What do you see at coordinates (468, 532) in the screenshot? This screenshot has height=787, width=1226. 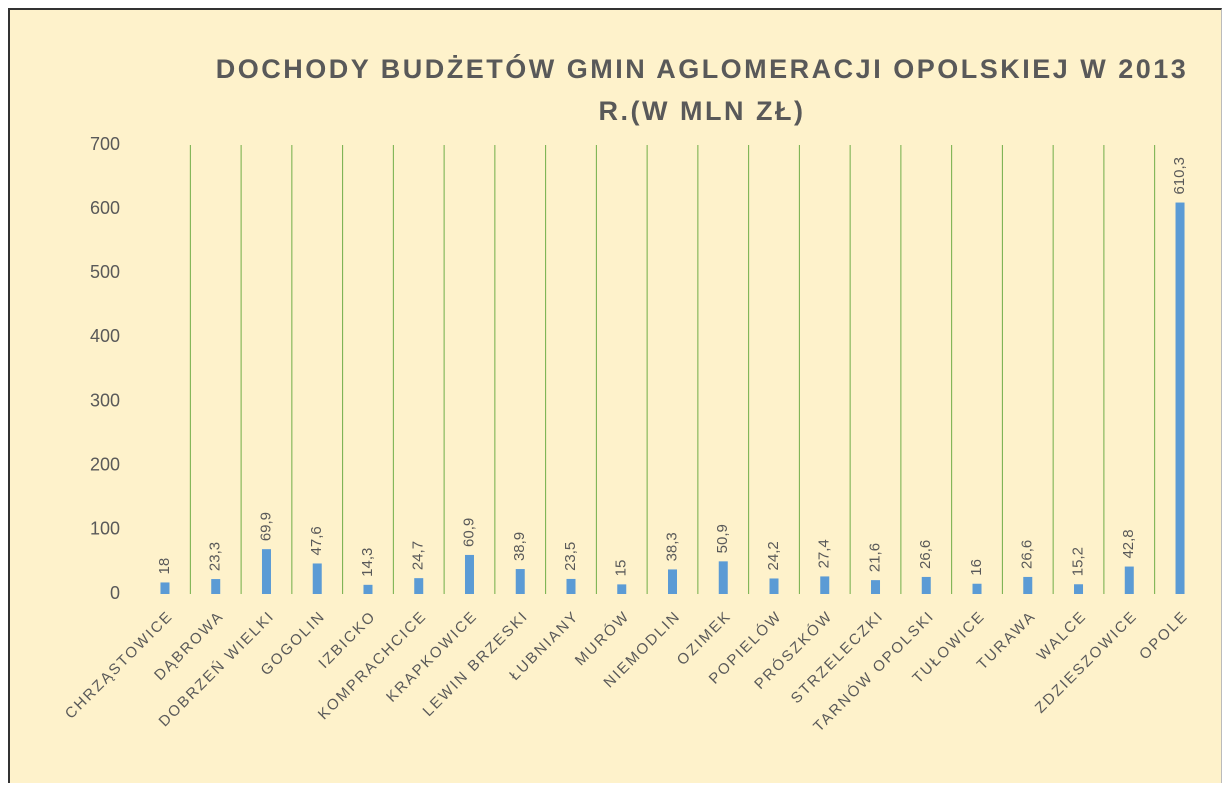 I see `data-label: 60,9` at bounding box center [468, 532].